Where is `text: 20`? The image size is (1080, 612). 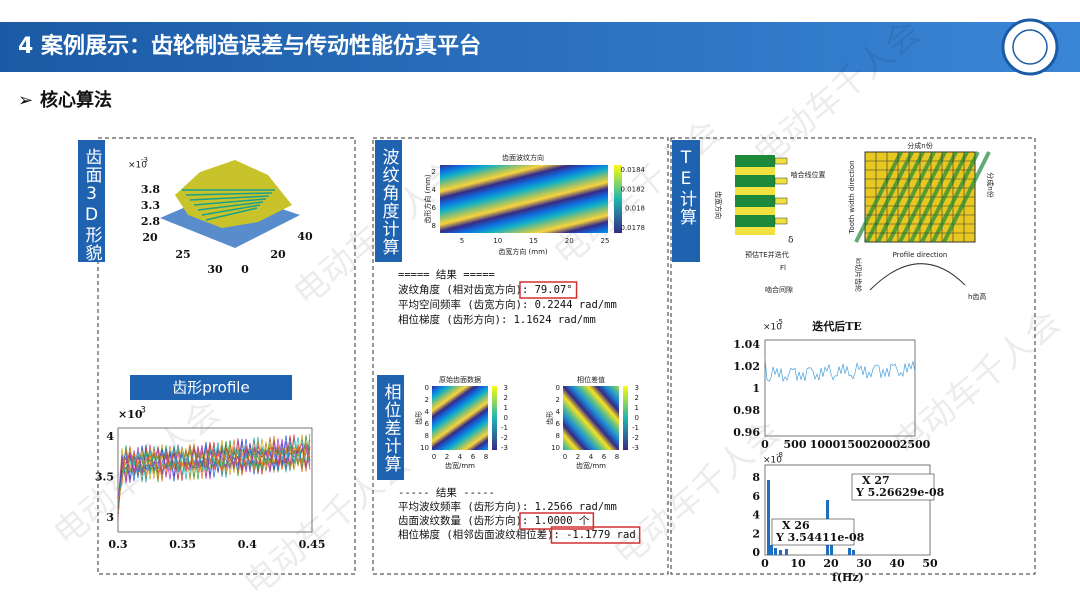 text: 20 is located at coordinates (831, 563).